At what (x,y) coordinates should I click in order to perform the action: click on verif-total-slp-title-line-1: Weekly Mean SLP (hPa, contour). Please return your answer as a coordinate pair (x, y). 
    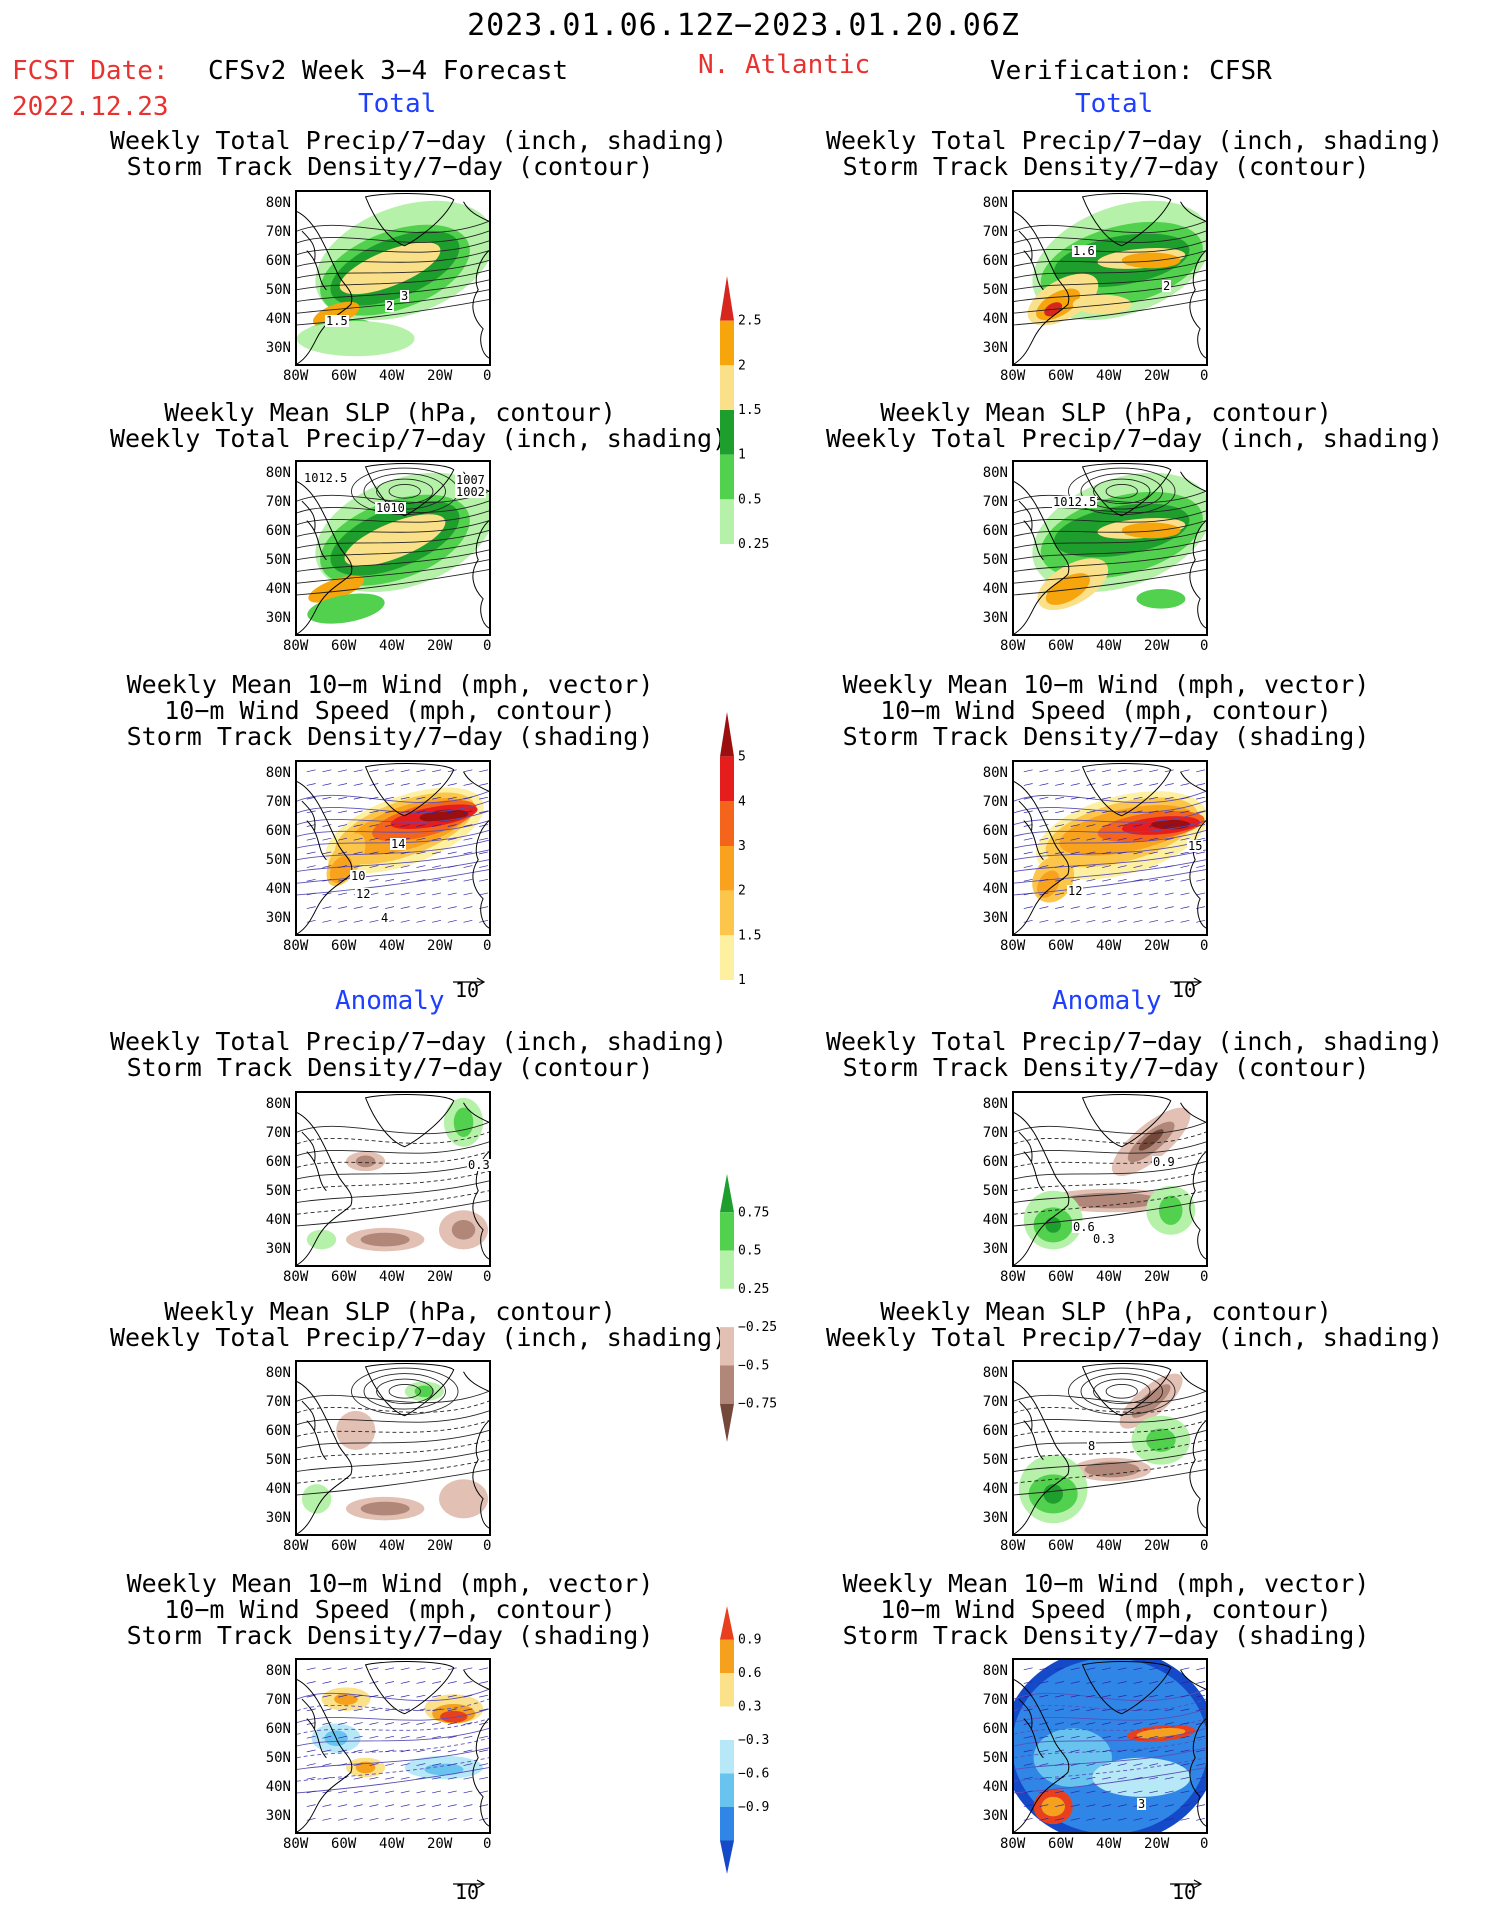
    Looking at the image, I should click on (1106, 412).